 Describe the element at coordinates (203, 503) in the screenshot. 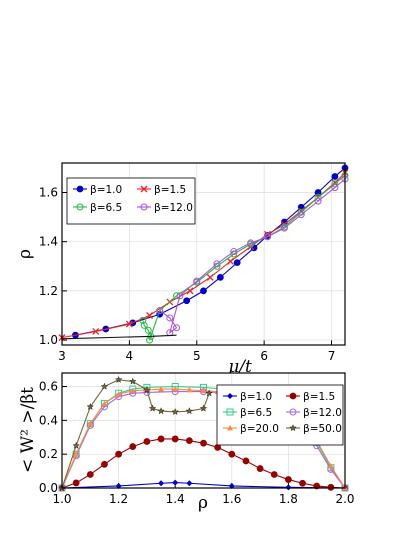

I see `bottom-x-axis-label: ρ` at that location.